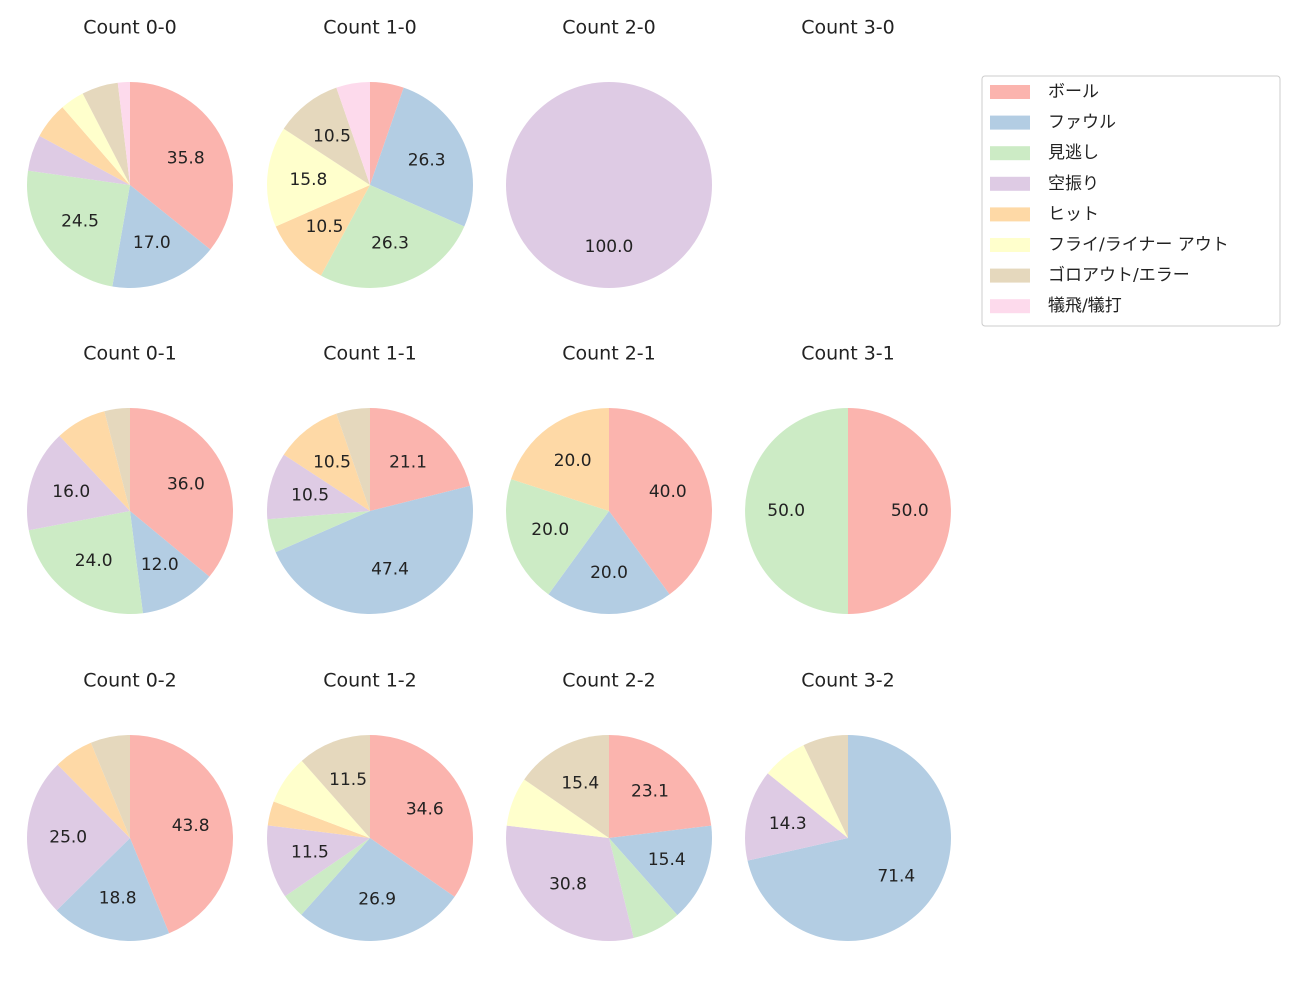 The image size is (1300, 1000). What do you see at coordinates (191, 826) in the screenshot?
I see `slice-label: 43.8` at bounding box center [191, 826].